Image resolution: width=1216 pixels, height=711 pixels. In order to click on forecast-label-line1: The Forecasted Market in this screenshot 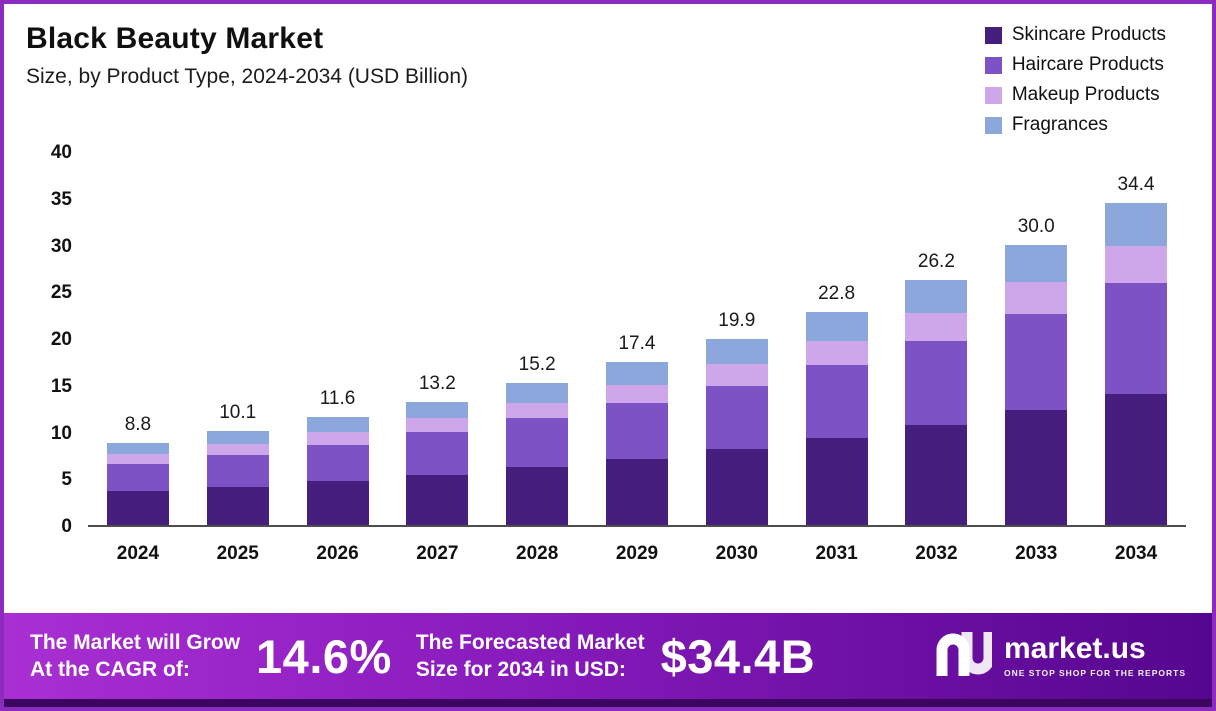, I will do `click(530, 642)`.